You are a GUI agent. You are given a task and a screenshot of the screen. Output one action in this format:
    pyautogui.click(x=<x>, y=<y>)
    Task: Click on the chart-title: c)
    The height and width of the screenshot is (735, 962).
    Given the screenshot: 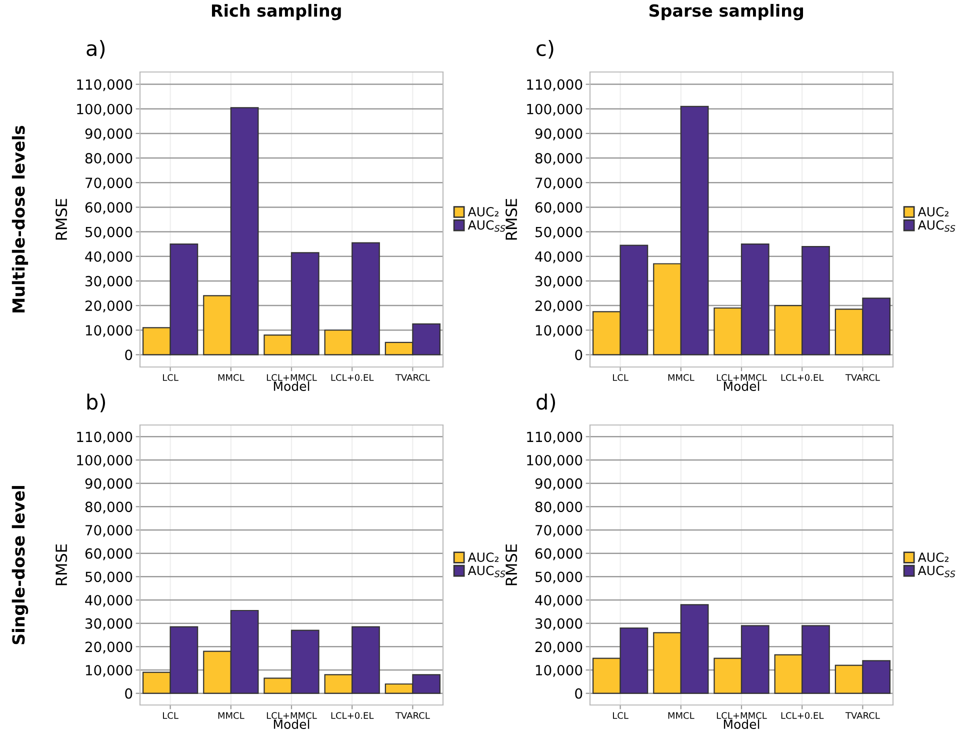 What is the action you would take?
    pyautogui.click(x=545, y=49)
    